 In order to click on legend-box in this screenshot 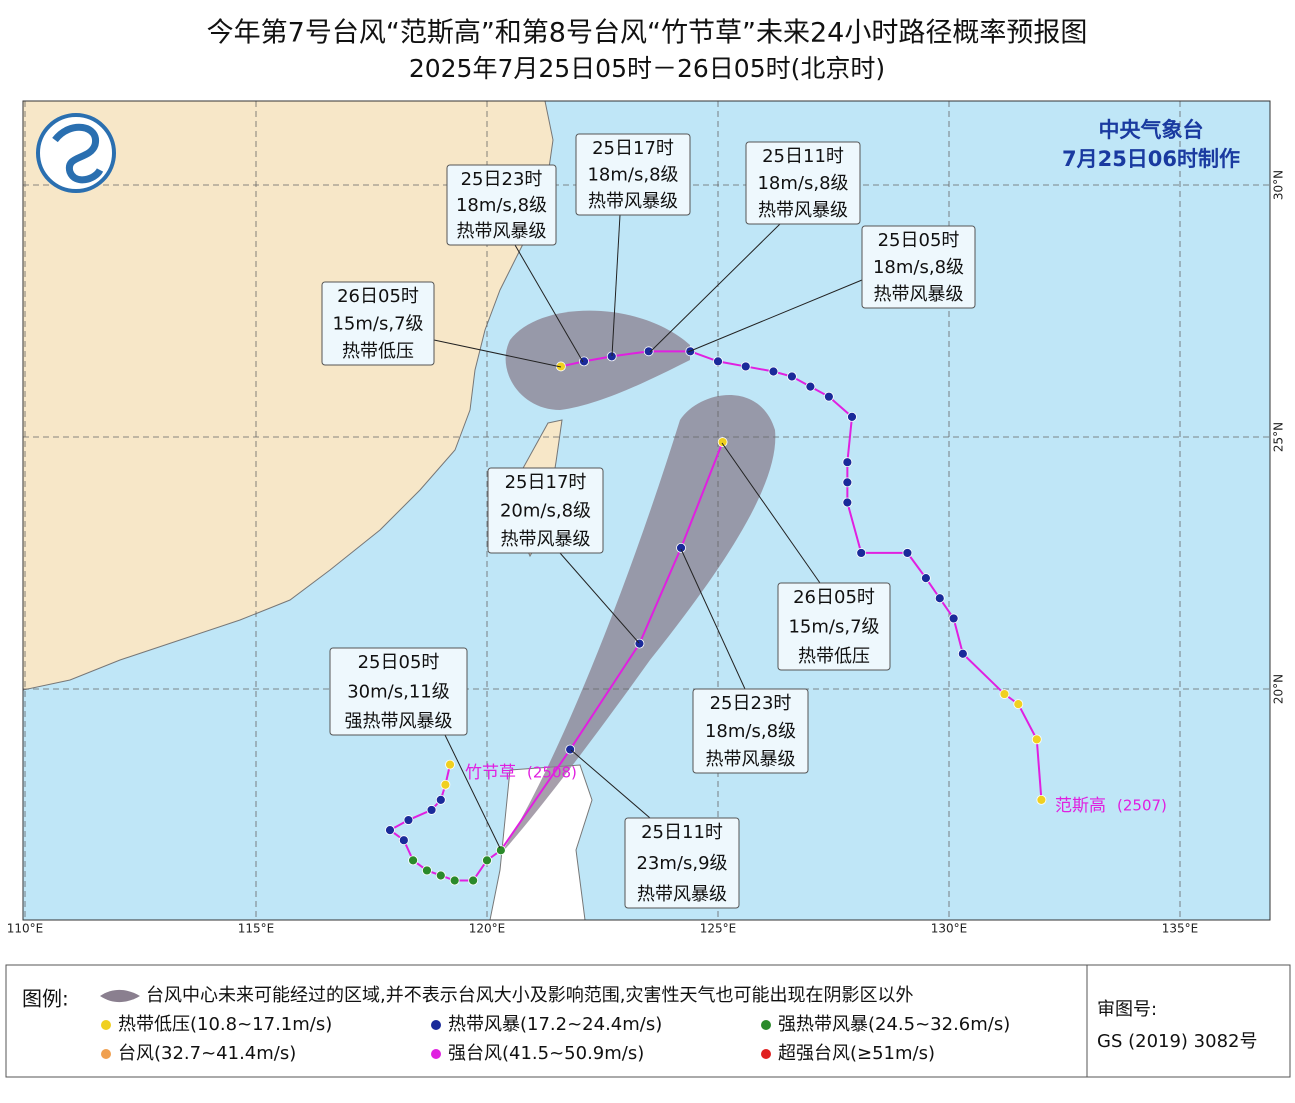, I will do `click(648, 1021)`.